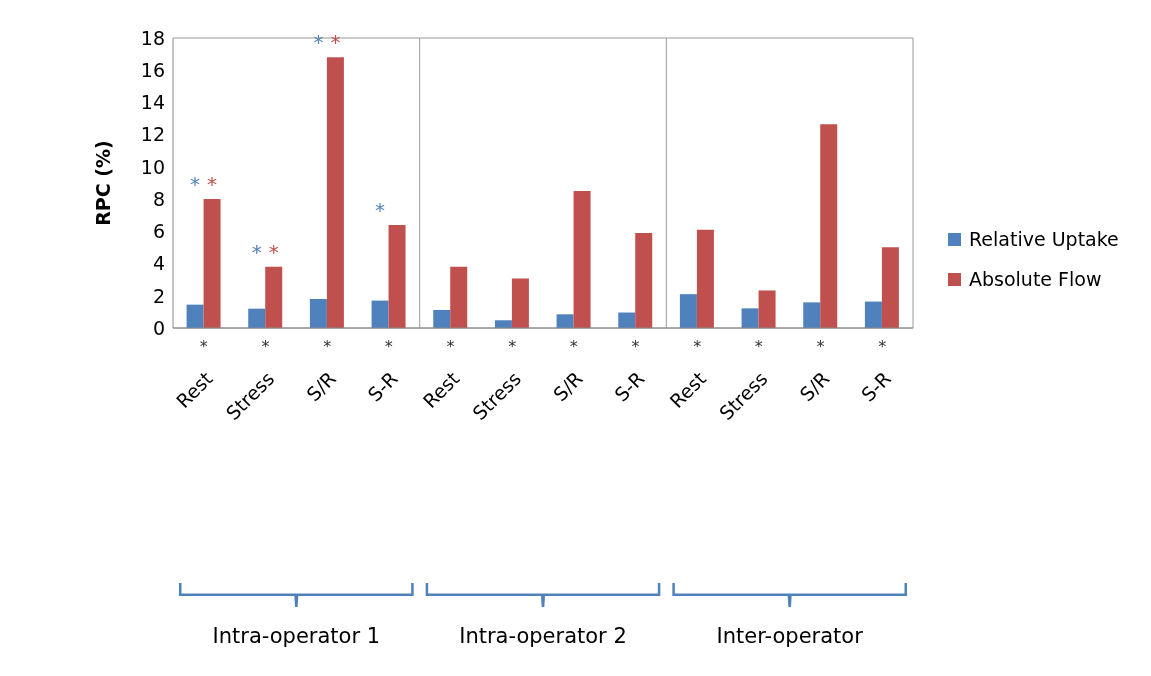  I want to click on y-tick-label: 6, so click(158, 231).